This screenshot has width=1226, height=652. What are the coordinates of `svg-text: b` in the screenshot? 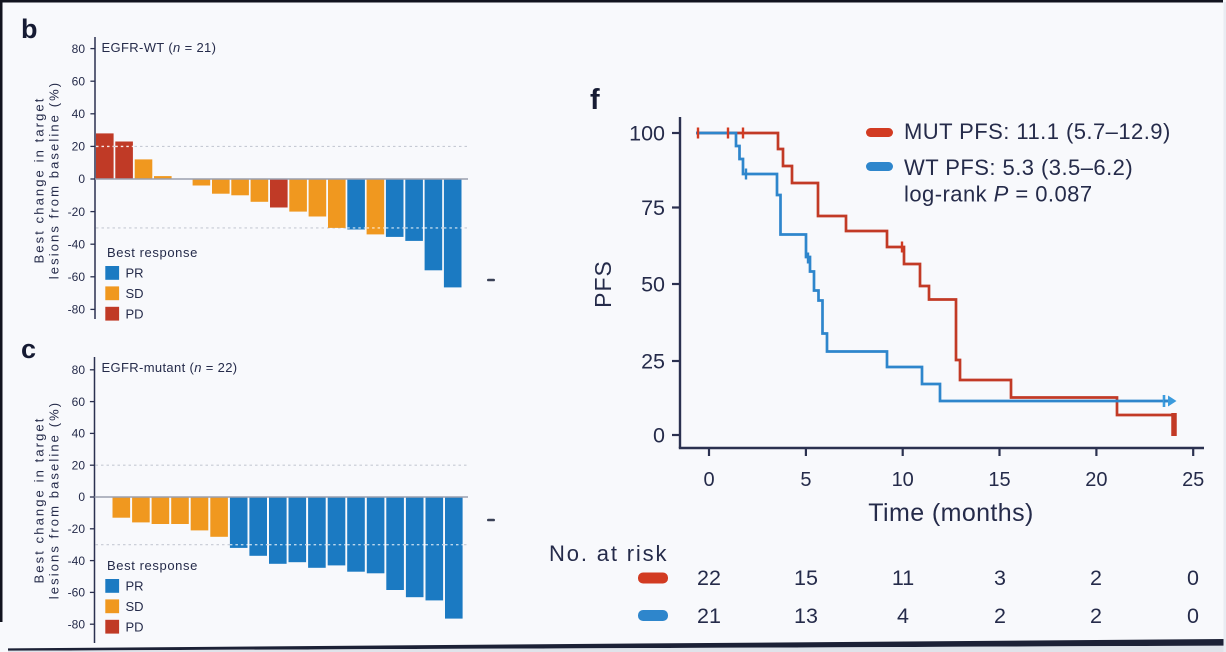 It's located at (29, 29).